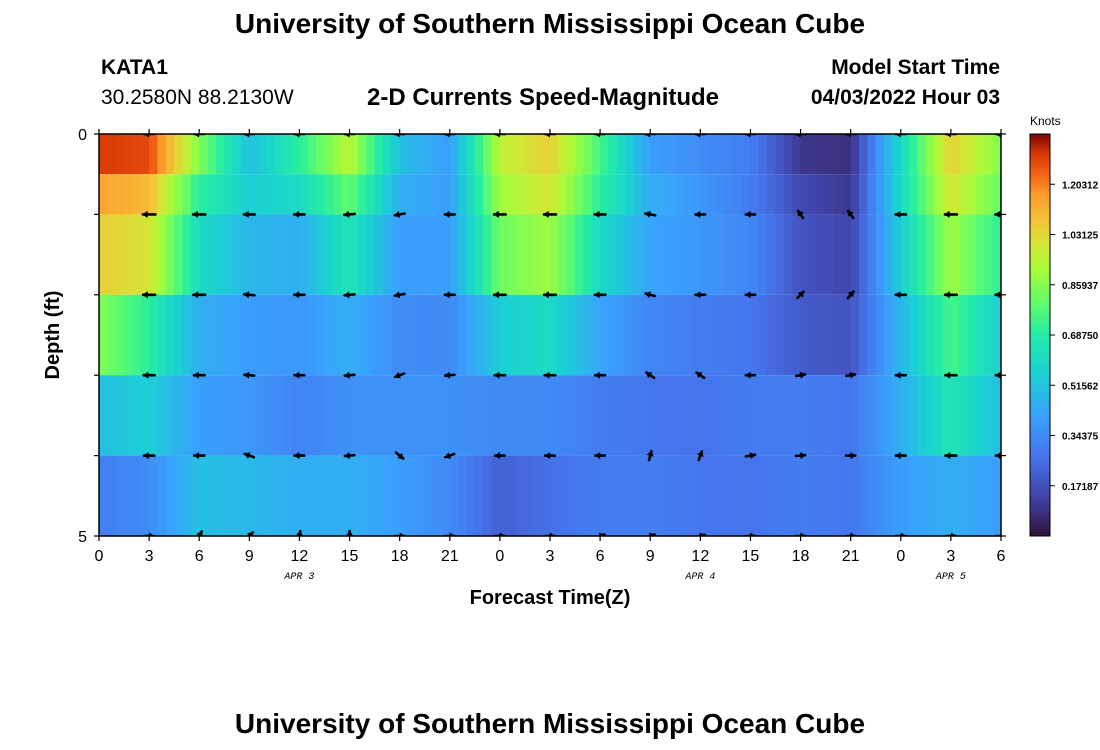 The width and height of the screenshot is (1100, 750). I want to click on colorbar-tick-label: 0.51562, so click(1080, 386).